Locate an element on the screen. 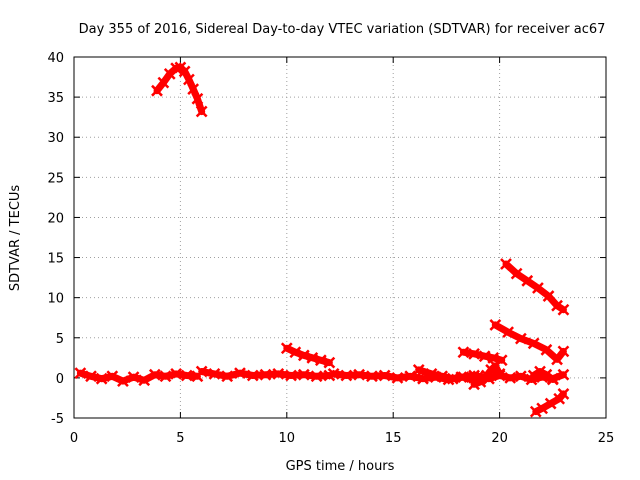 This screenshot has width=640, height=480. y-tick-label: 15 is located at coordinates (55, 259).